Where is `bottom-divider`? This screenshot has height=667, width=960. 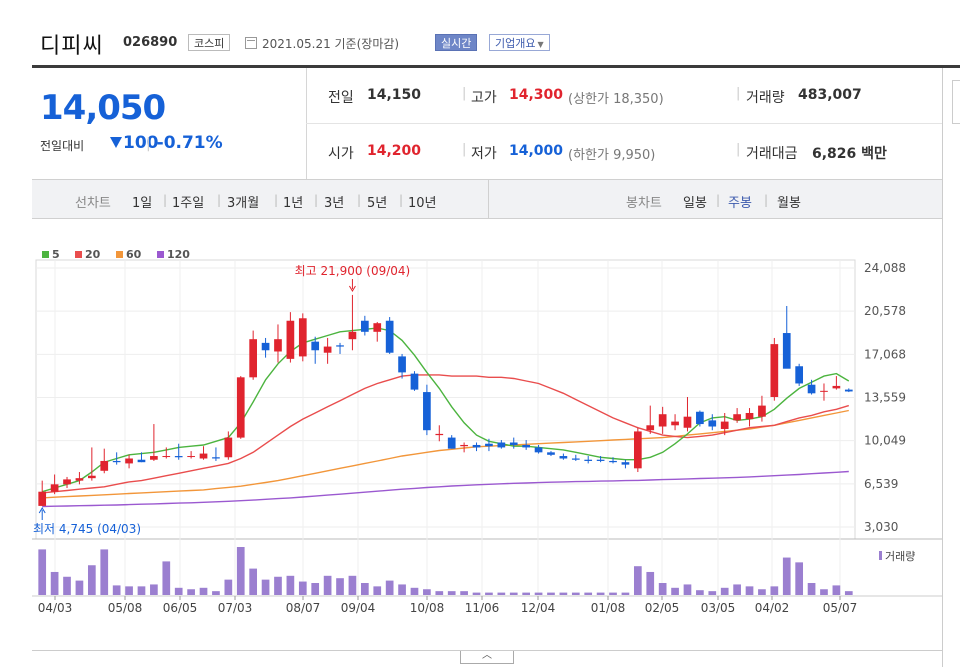
bottom-divider is located at coordinates (487, 650).